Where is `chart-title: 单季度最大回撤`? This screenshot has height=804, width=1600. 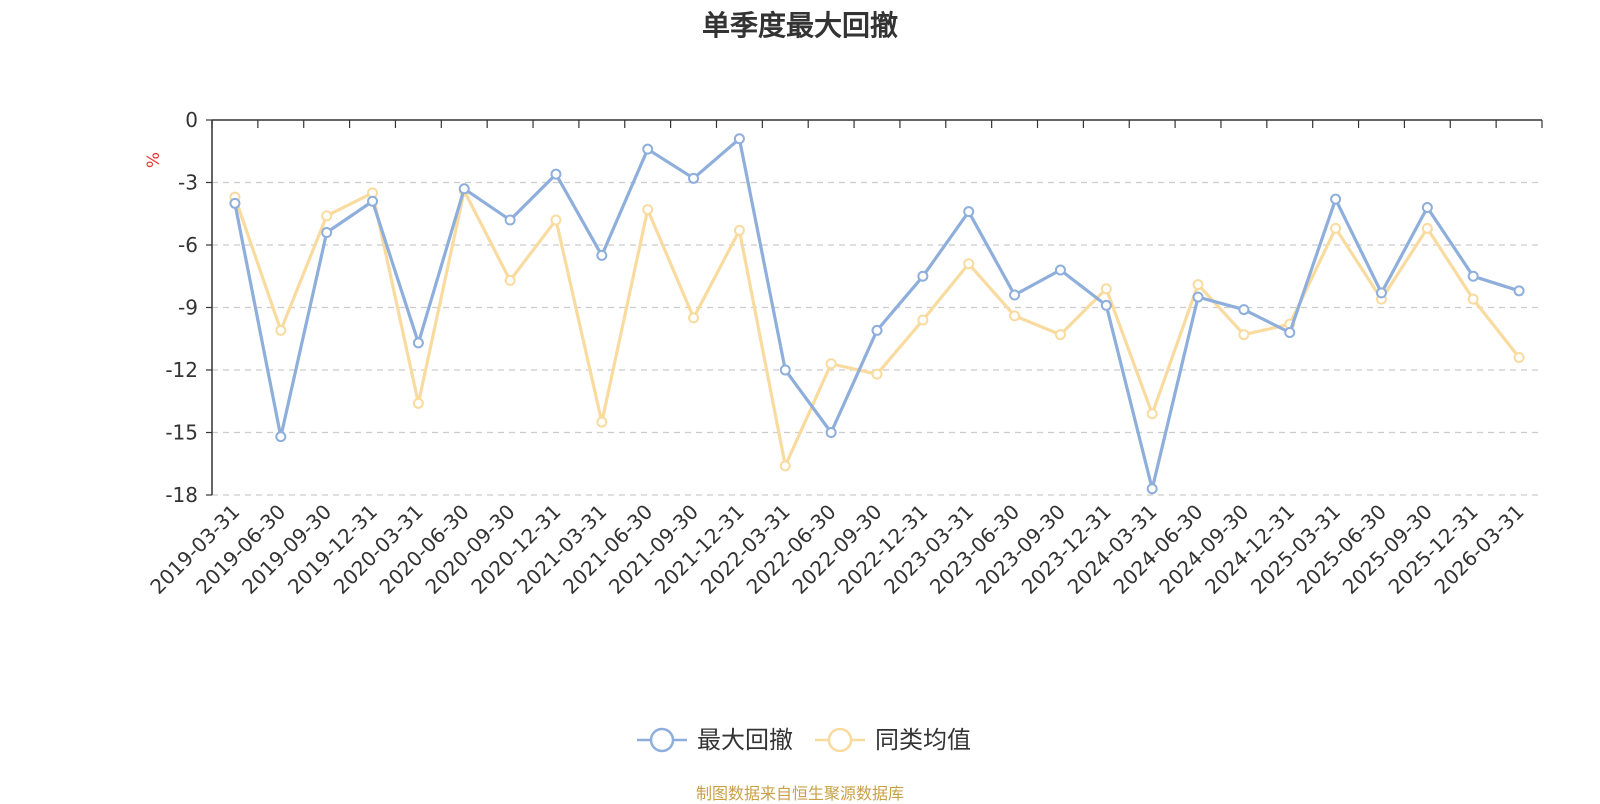 chart-title: 单季度最大回撤 is located at coordinates (799, 25).